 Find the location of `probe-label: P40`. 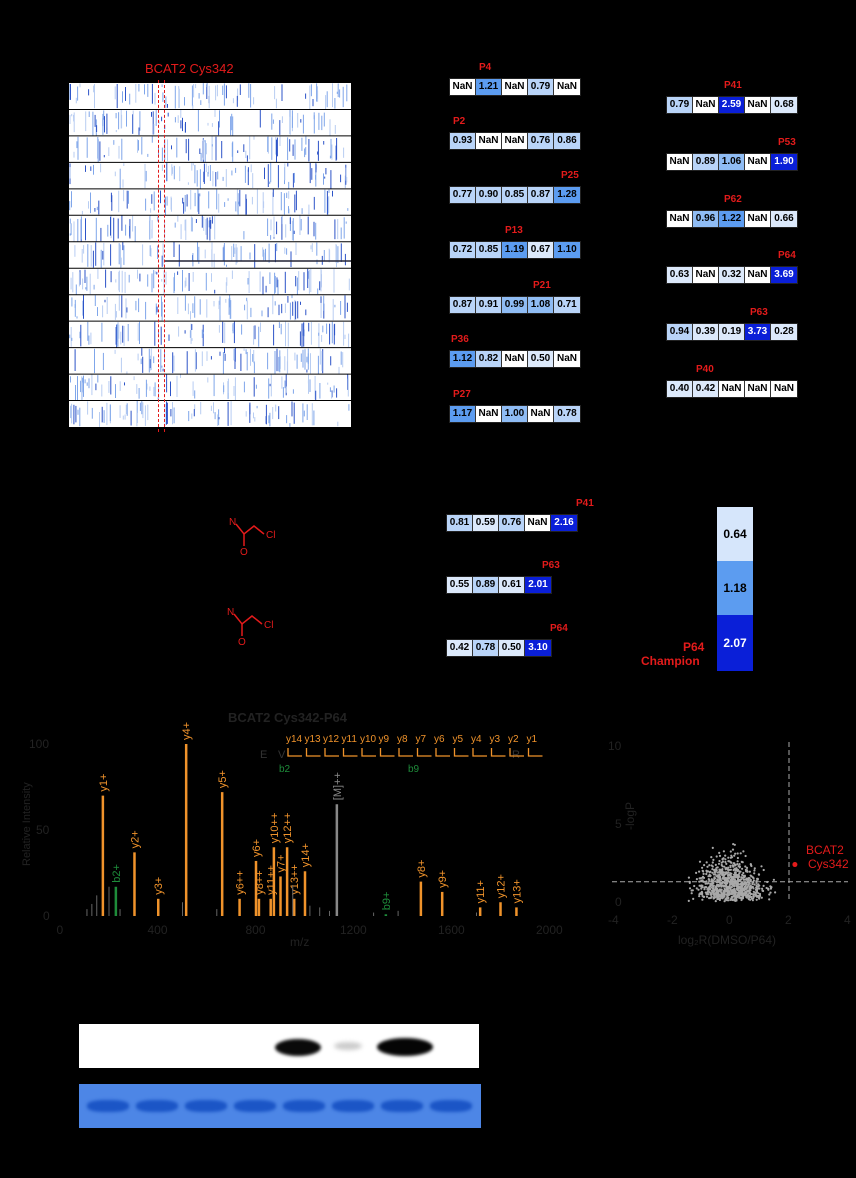

probe-label: P40 is located at coordinates (705, 369).